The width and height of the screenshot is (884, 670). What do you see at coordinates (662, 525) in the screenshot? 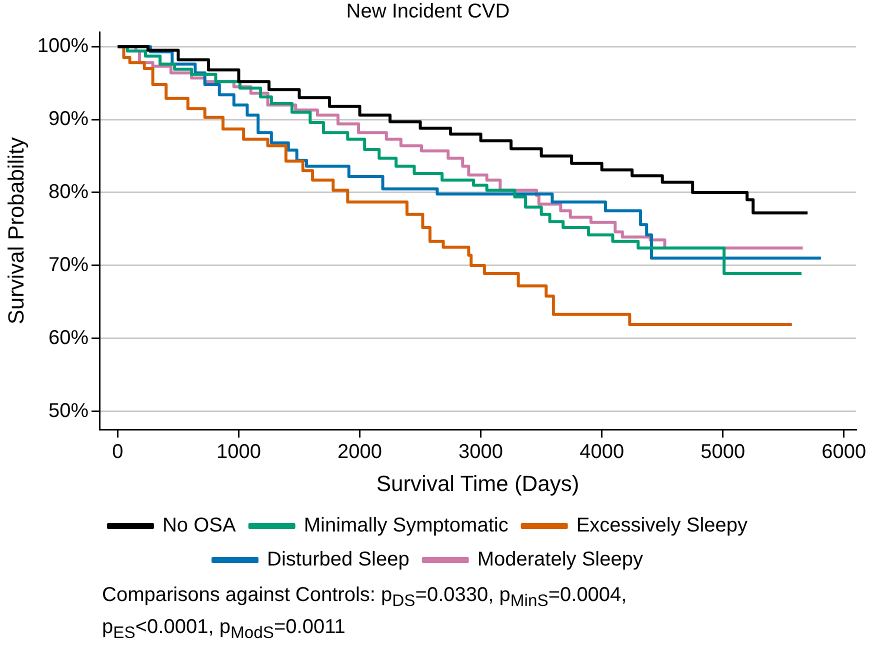
I see `legend-label: Excessively Sleepy` at bounding box center [662, 525].